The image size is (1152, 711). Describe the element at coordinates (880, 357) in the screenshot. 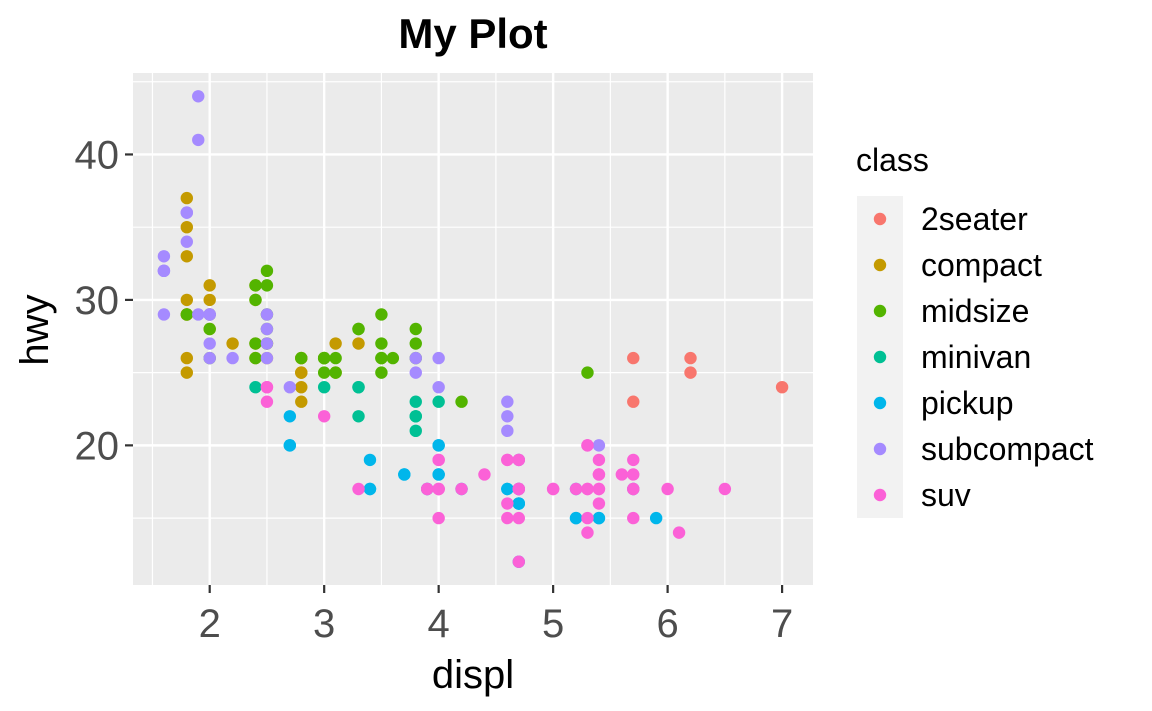

I see `legend-key-minivan` at that location.